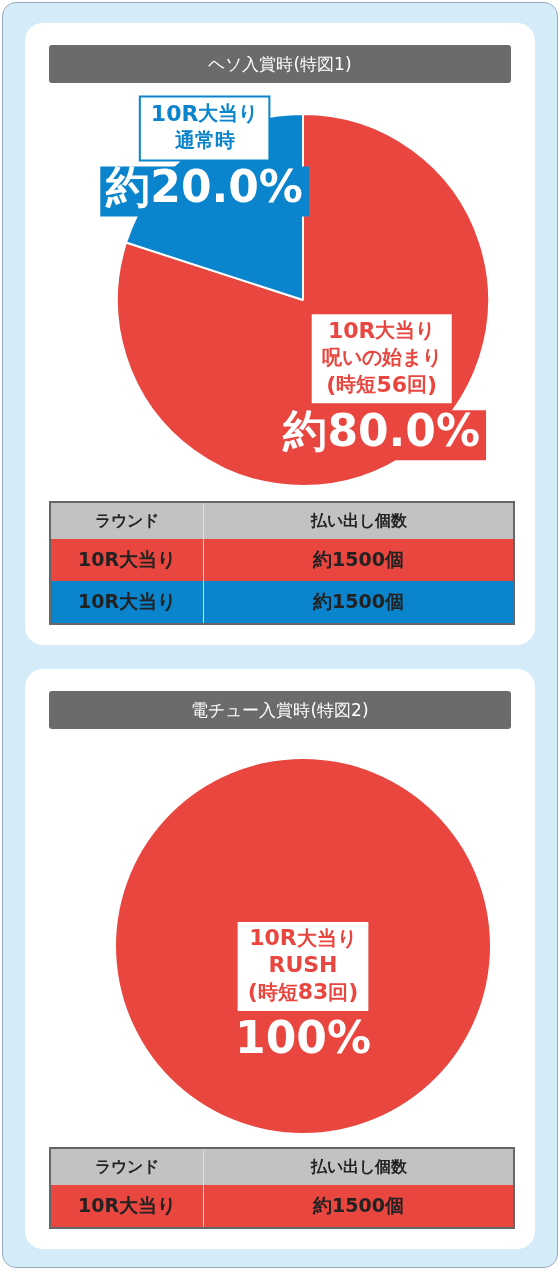 The height and width of the screenshot is (1270, 560). What do you see at coordinates (204, 126) in the screenshot?
I see `category-label: 10R大当り通常時` at bounding box center [204, 126].